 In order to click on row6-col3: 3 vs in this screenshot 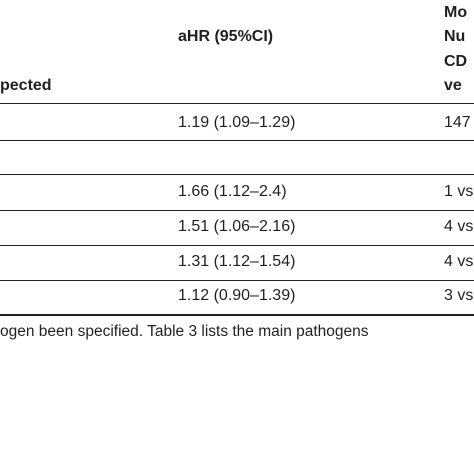, I will do `click(459, 295)`.